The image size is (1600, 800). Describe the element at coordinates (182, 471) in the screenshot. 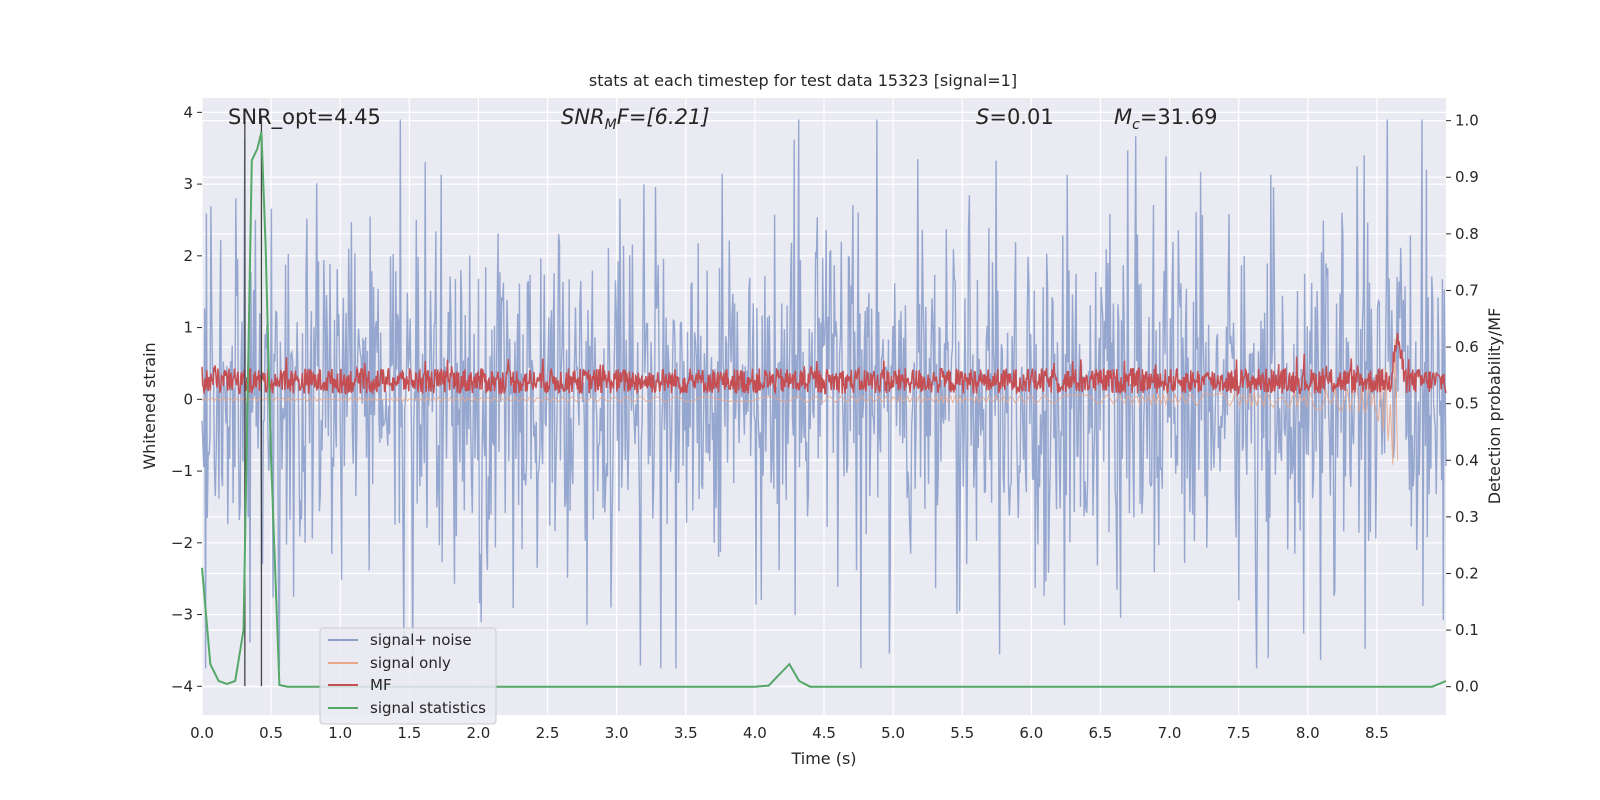

I see `y-left-tick-label: −1` at that location.